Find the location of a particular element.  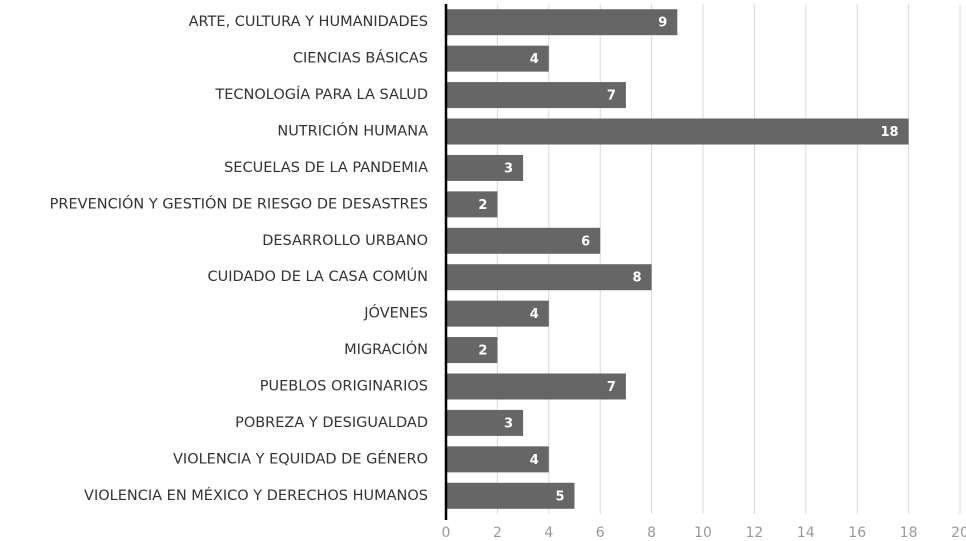

y-tick-label: POBREZA Y DESIGUALDAD is located at coordinates (331, 423).